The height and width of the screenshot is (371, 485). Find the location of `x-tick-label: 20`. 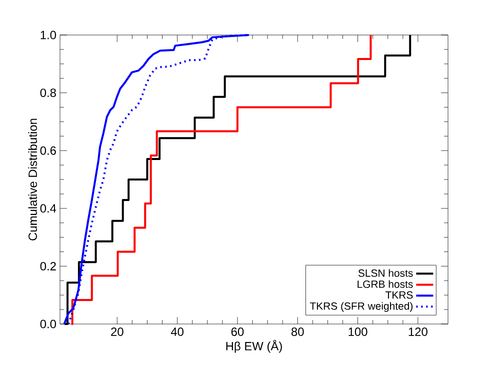

x-tick-label: 20 is located at coordinates (117, 332).